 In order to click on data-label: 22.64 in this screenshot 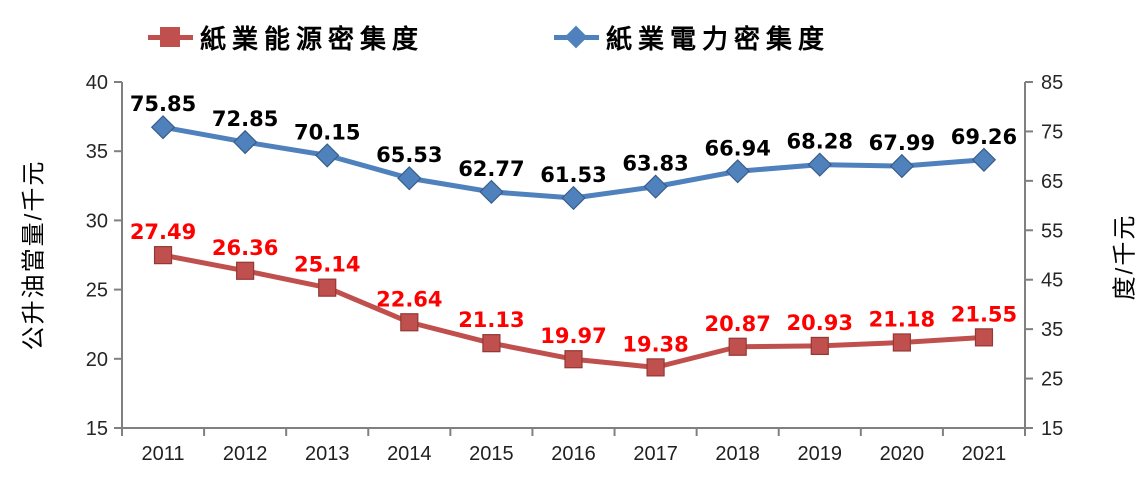, I will do `click(409, 299)`.